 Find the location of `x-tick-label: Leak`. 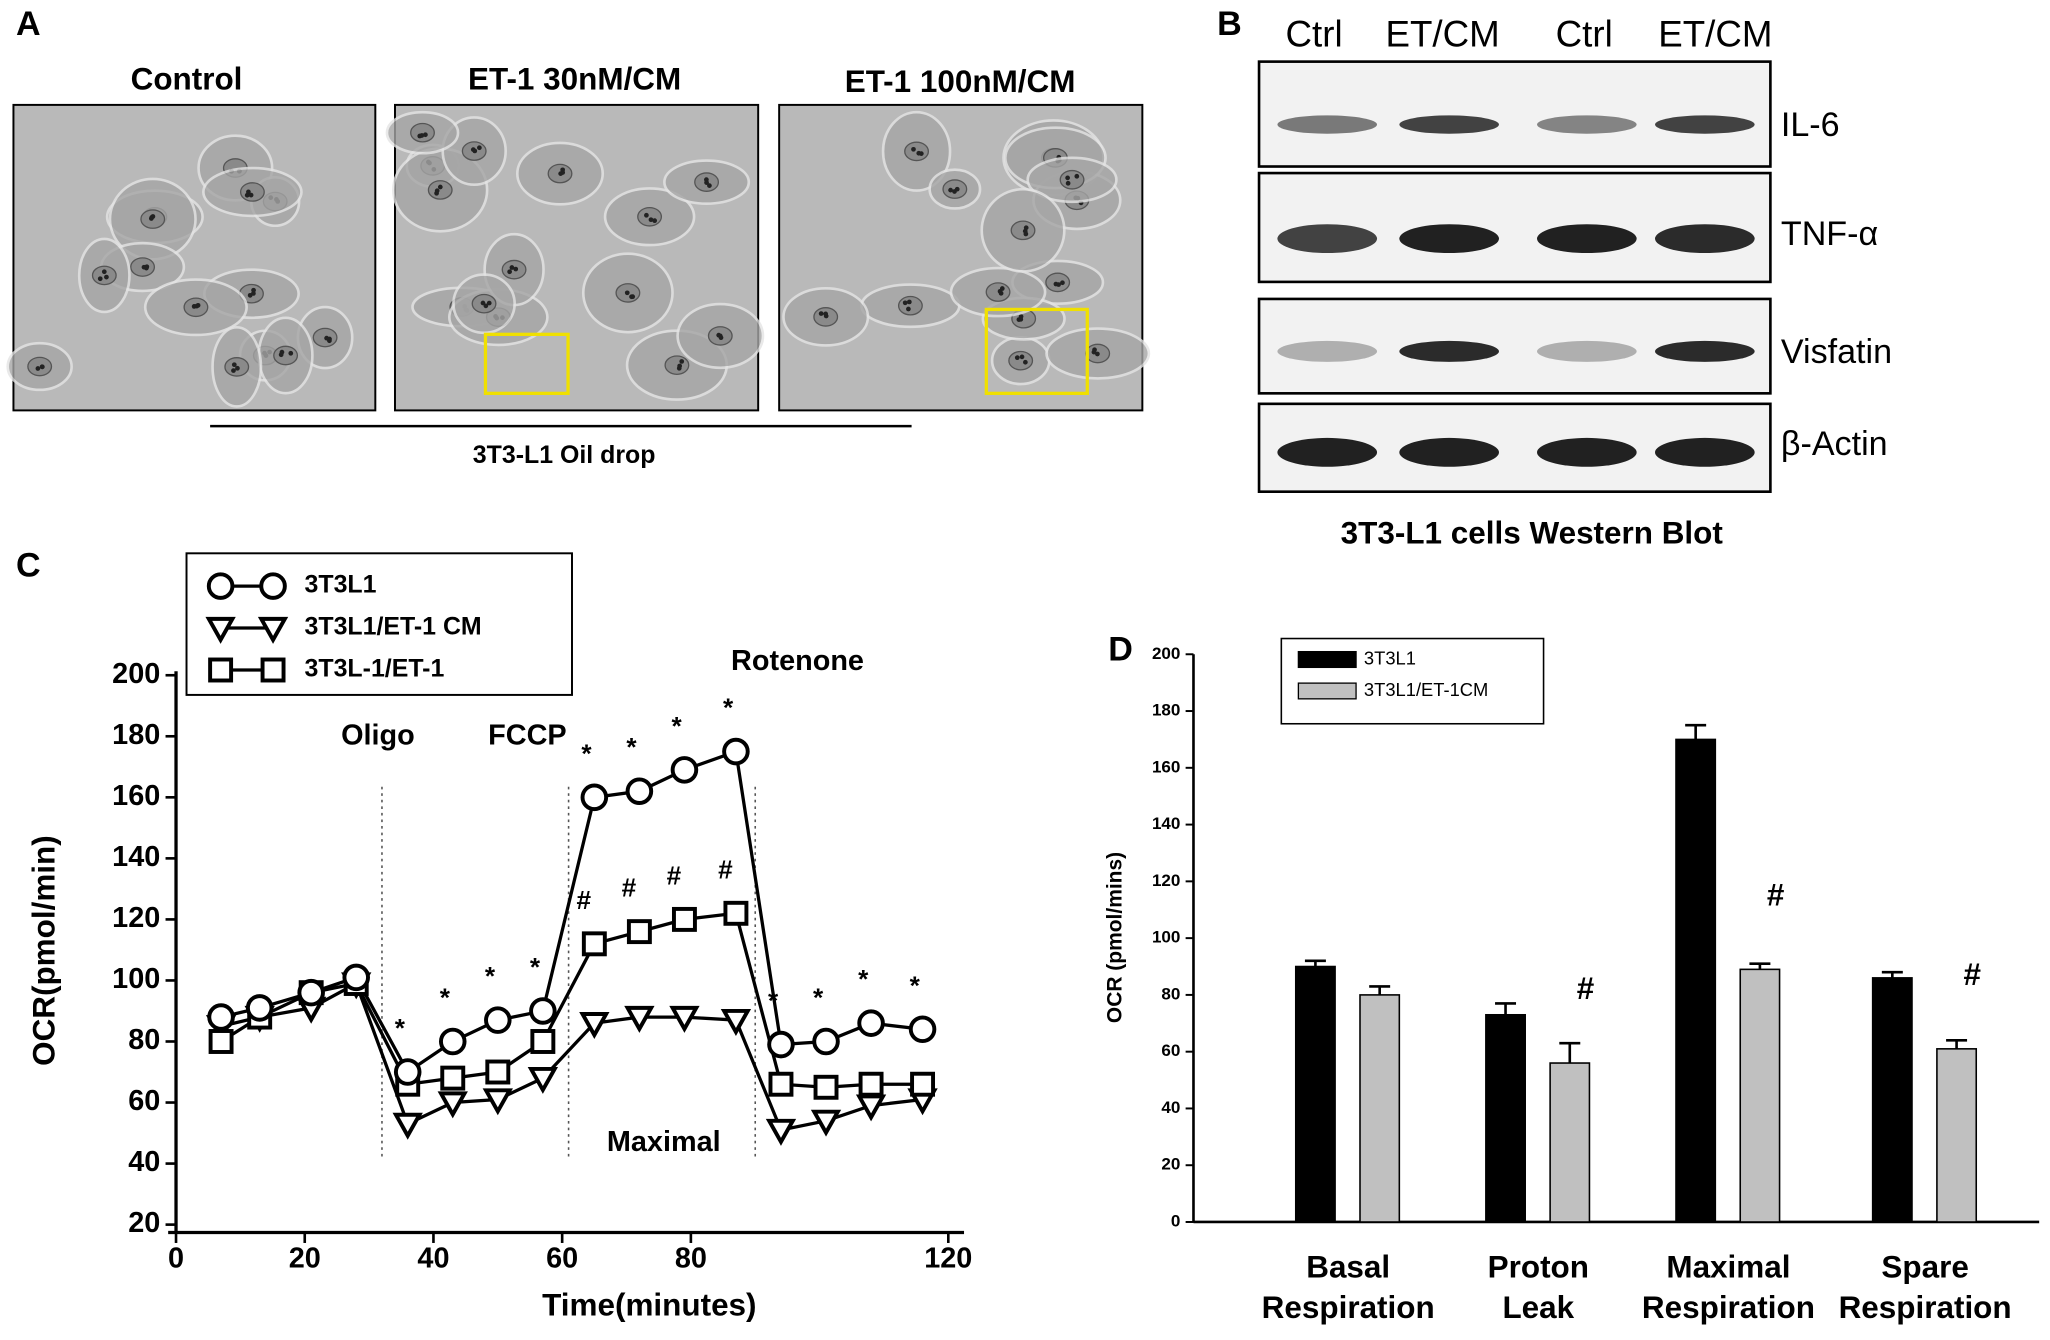

x-tick-label: Leak is located at coordinates (1538, 1307).